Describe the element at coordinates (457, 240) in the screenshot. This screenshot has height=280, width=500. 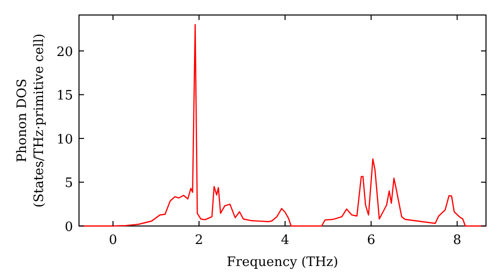
I see `x-tick-label: 8` at that location.